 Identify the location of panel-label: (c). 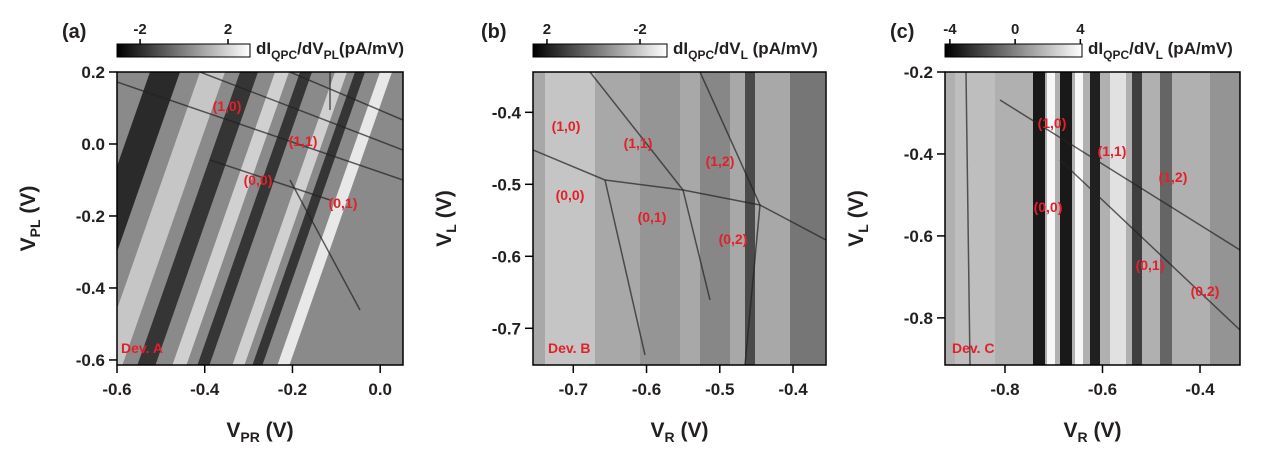
(902, 32).